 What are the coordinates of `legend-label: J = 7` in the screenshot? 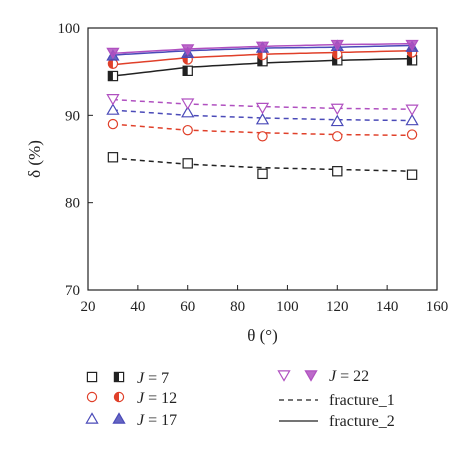 It's located at (153, 378).